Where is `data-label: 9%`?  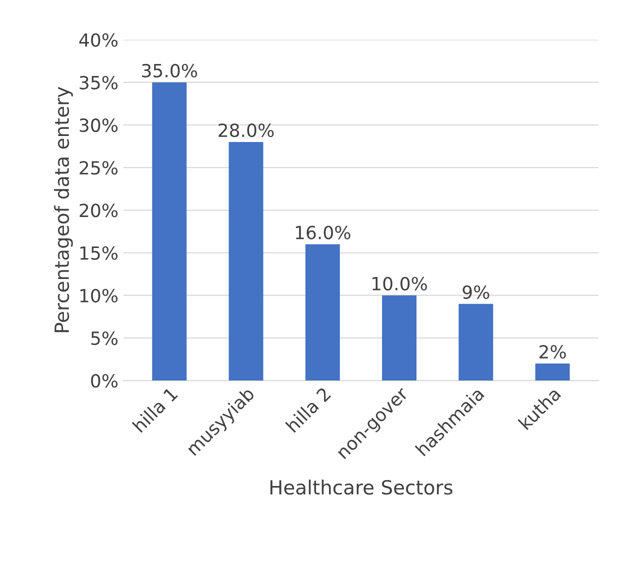 data-label: 9% is located at coordinates (476, 292).